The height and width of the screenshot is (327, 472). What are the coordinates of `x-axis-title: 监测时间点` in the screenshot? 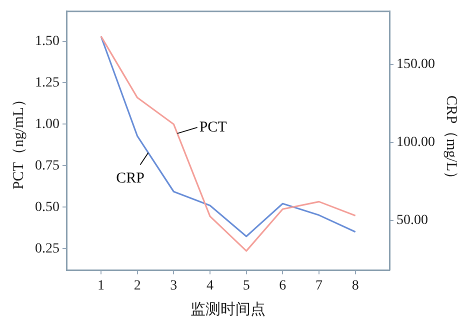 It's located at (228, 309).